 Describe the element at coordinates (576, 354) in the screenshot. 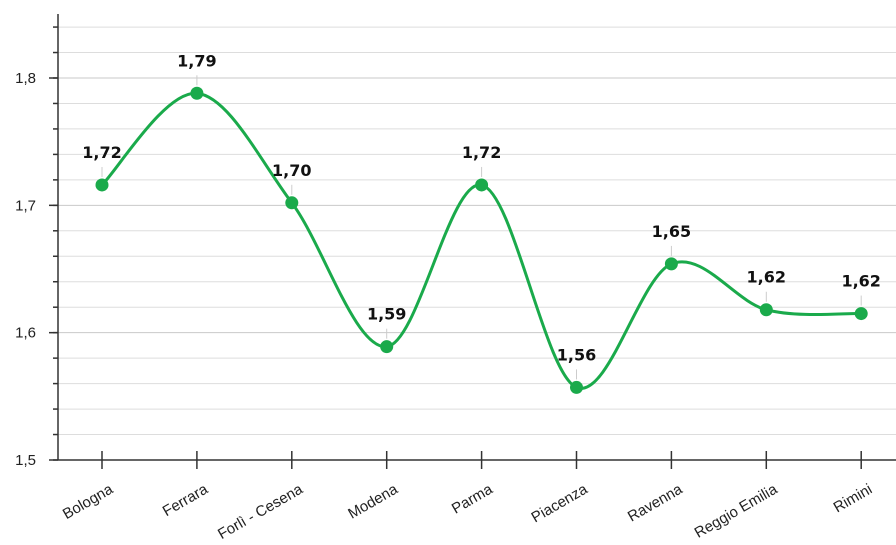

I see `data-label: 1,56` at that location.